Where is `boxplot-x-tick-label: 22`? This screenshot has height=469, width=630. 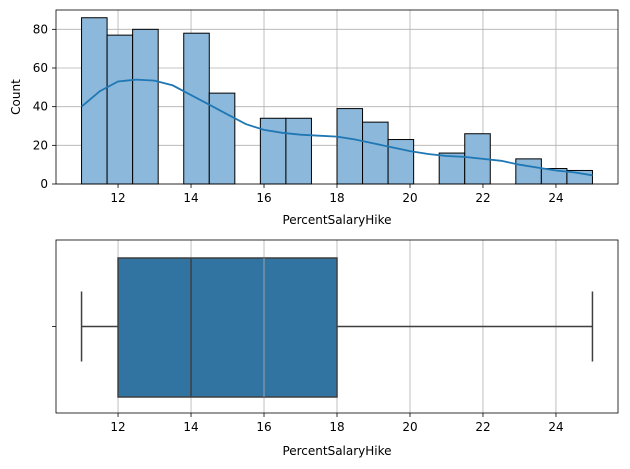
boxplot-x-tick-label: 22 is located at coordinates (482, 427).